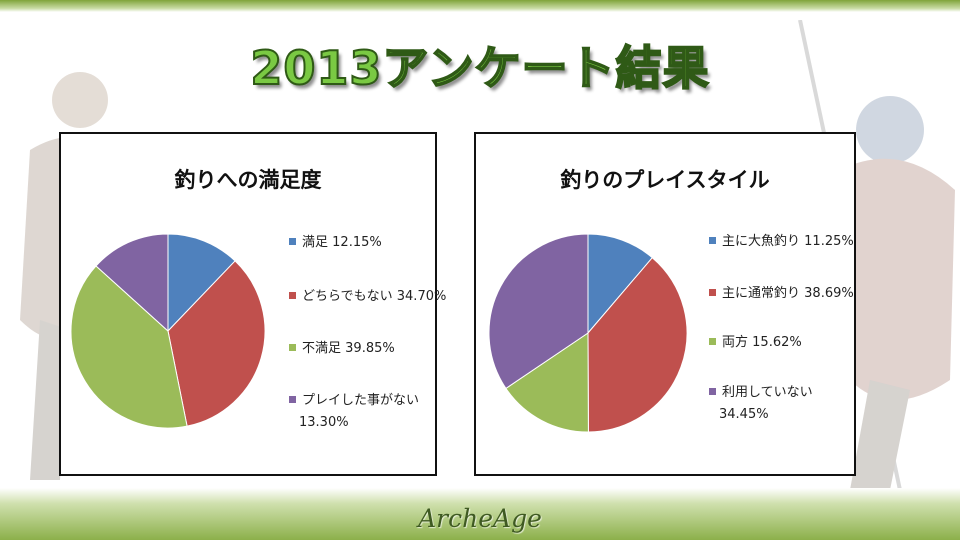  I want to click on bottom-decor-bar, so click(480, 514).